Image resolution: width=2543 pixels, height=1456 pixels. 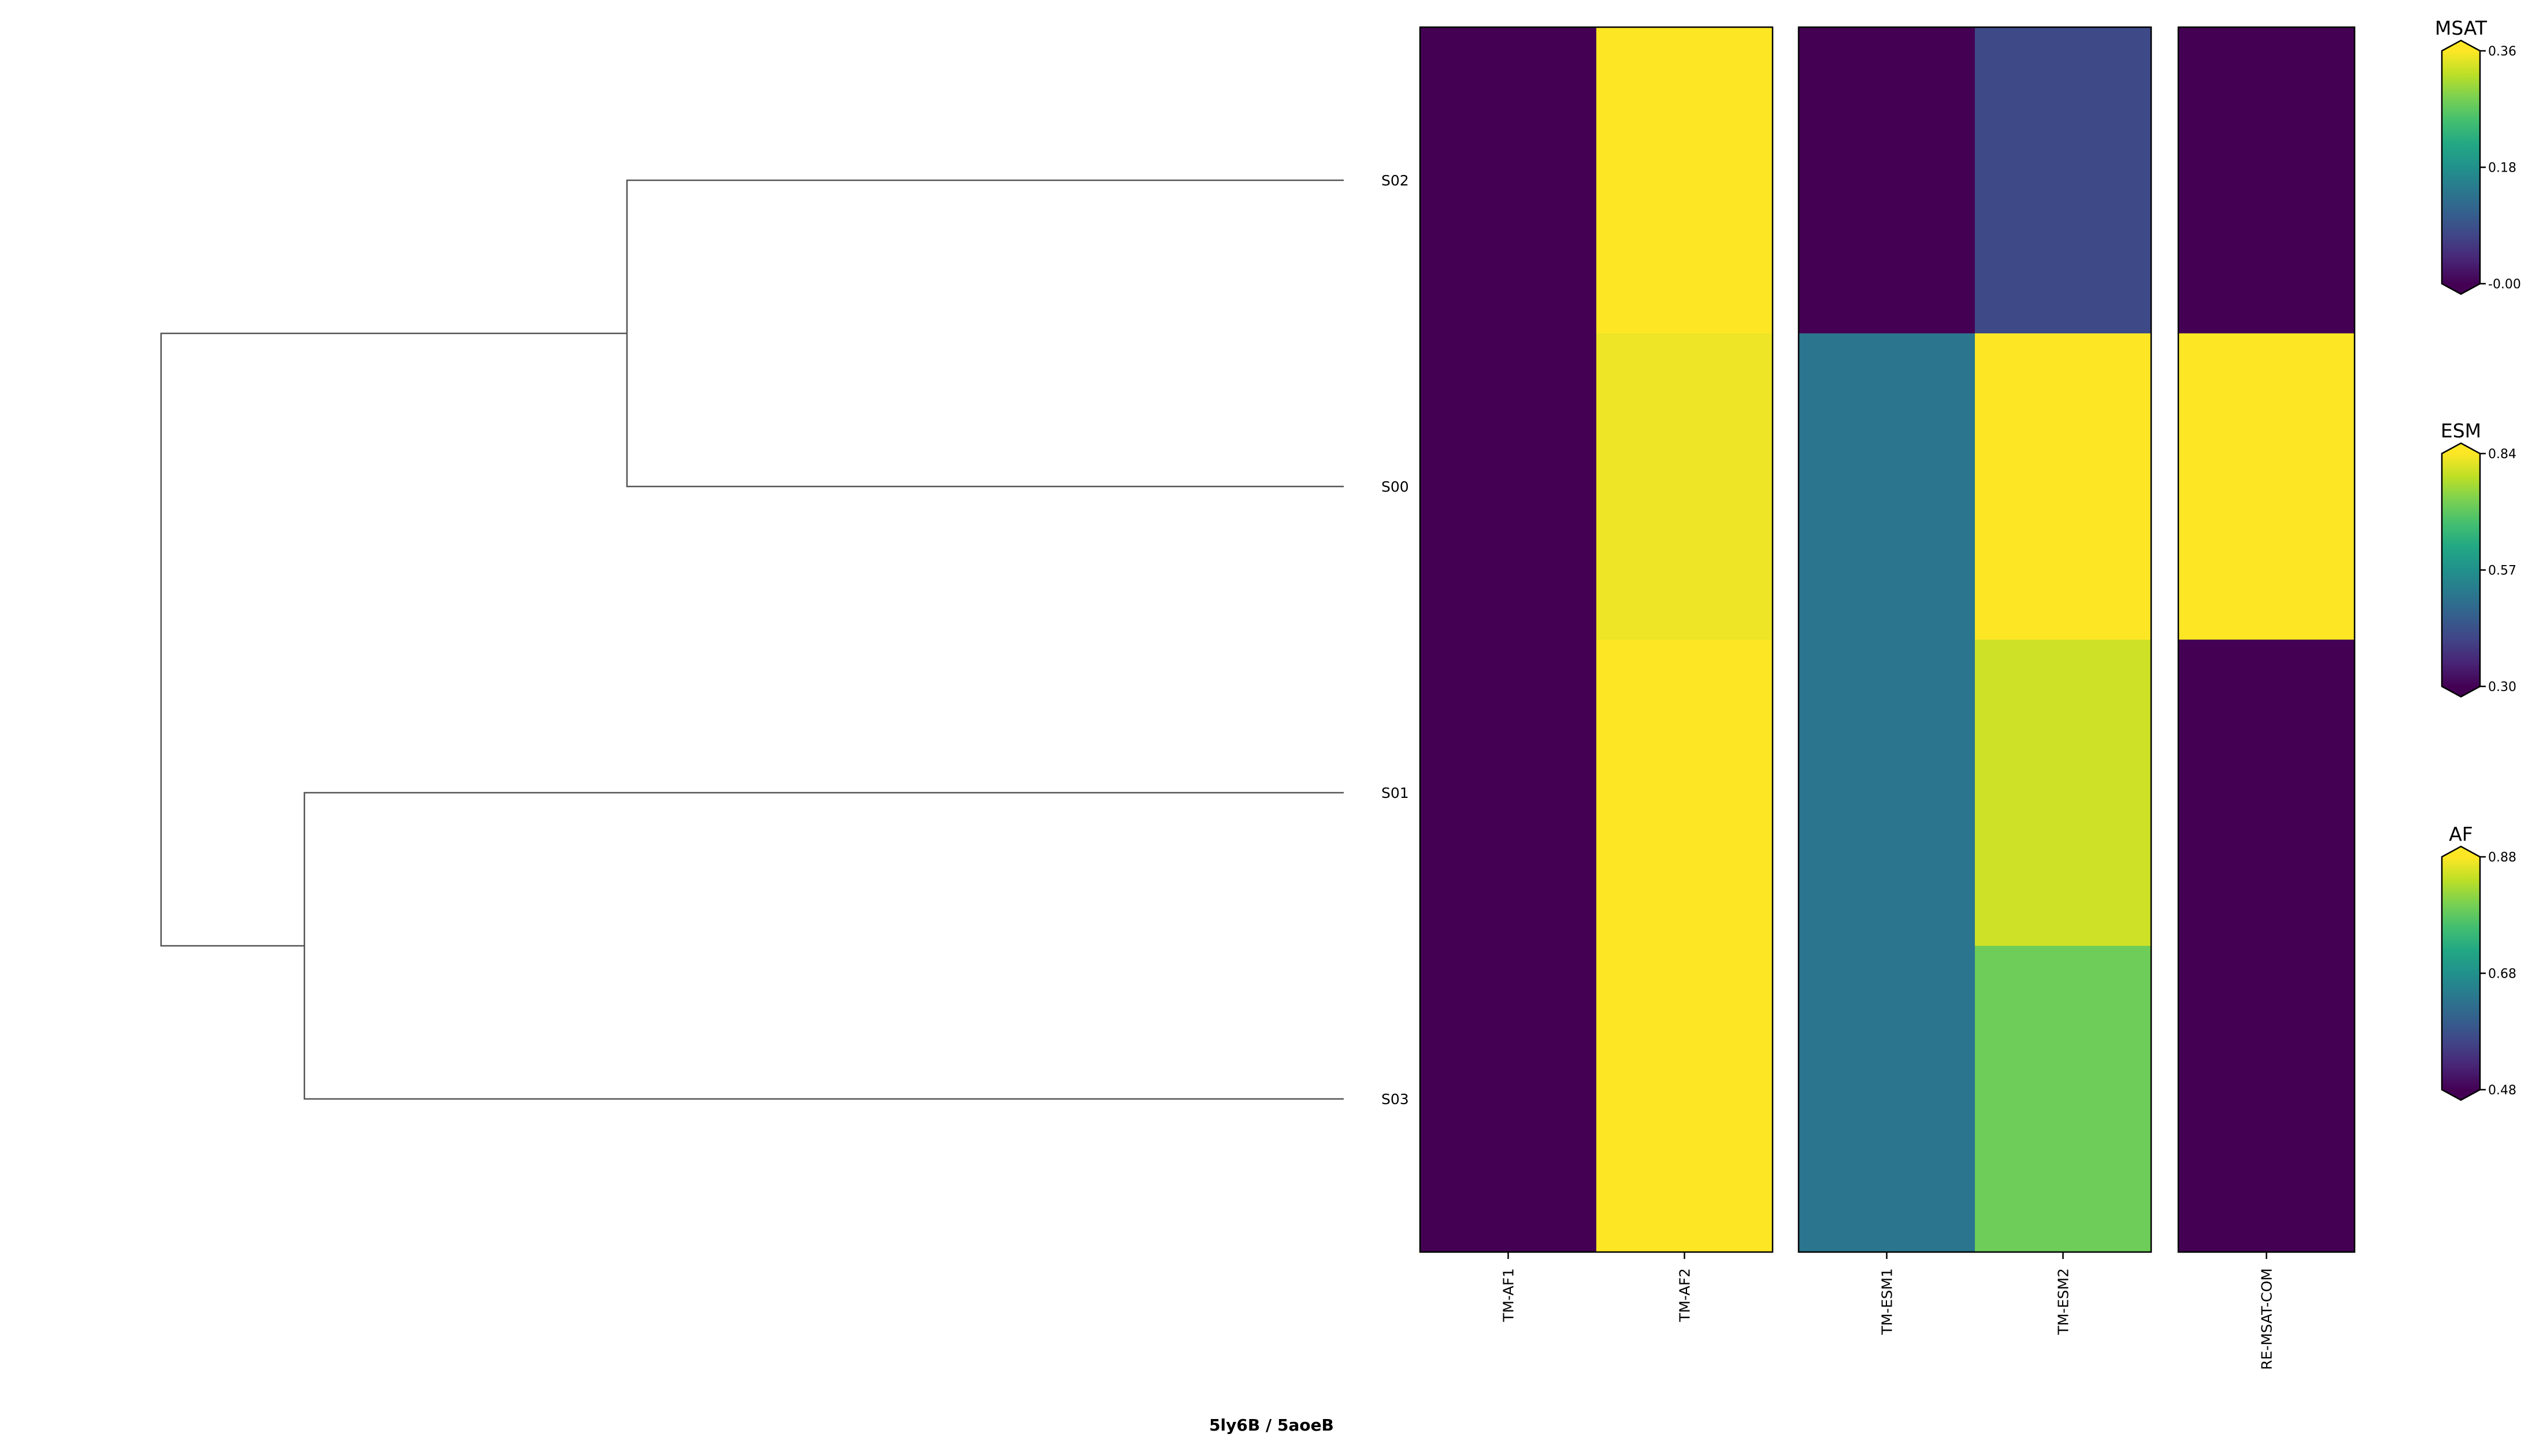 I want to click on row-label: S03, so click(x=1395, y=1099).